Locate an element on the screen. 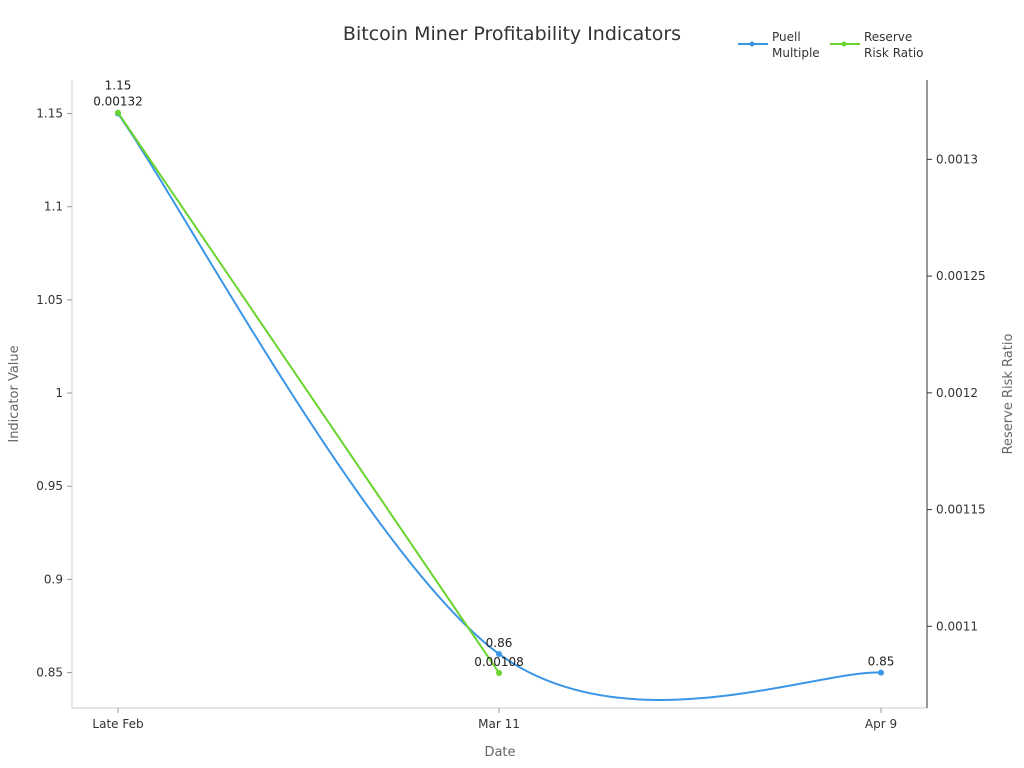 The image size is (1024, 768). legend-label-puell-multiple: Multiple is located at coordinates (796, 53).